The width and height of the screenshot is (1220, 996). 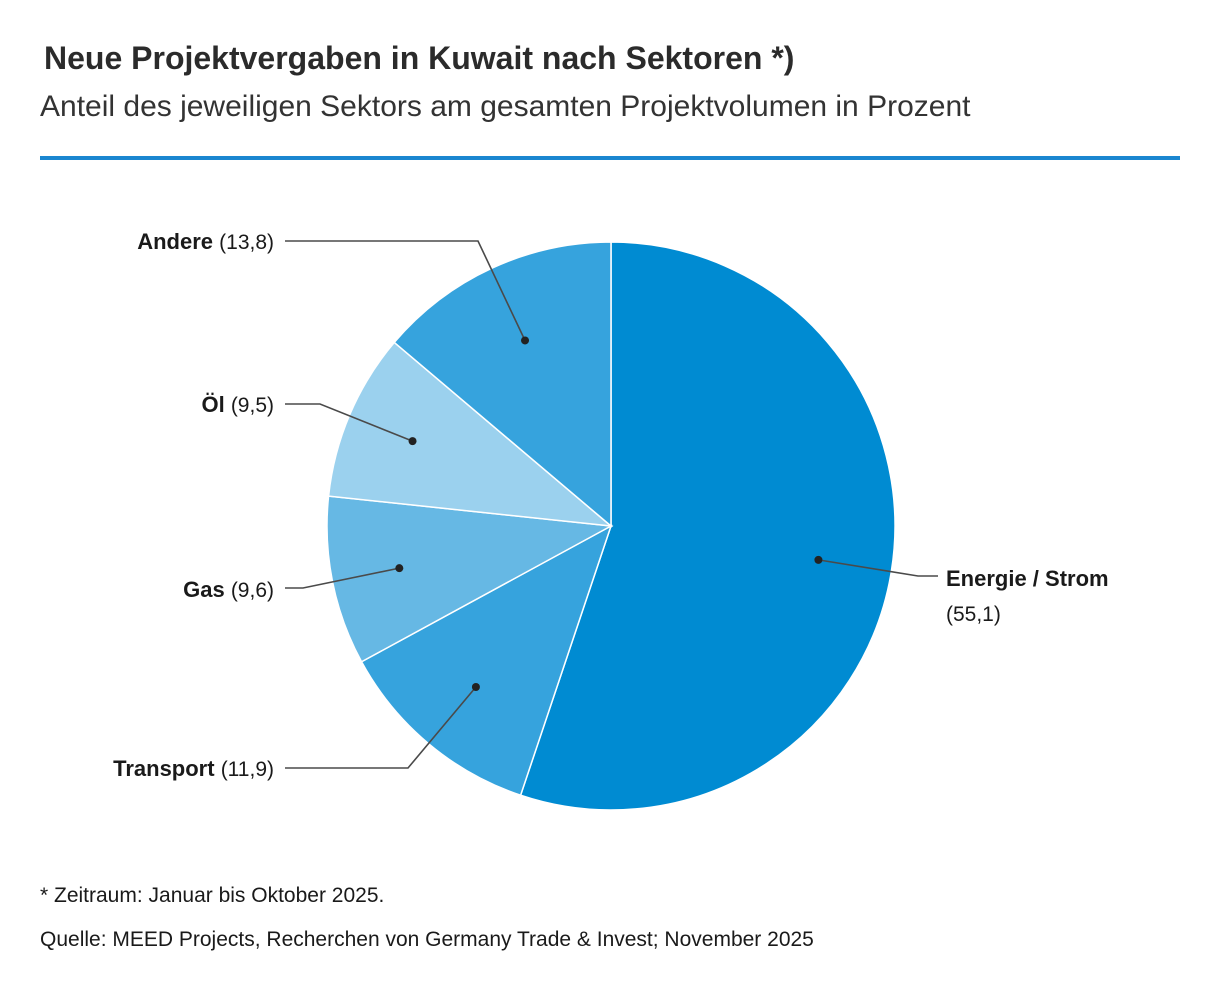 I want to click on leader-line-energie-strom, so click(x=878, y=568).